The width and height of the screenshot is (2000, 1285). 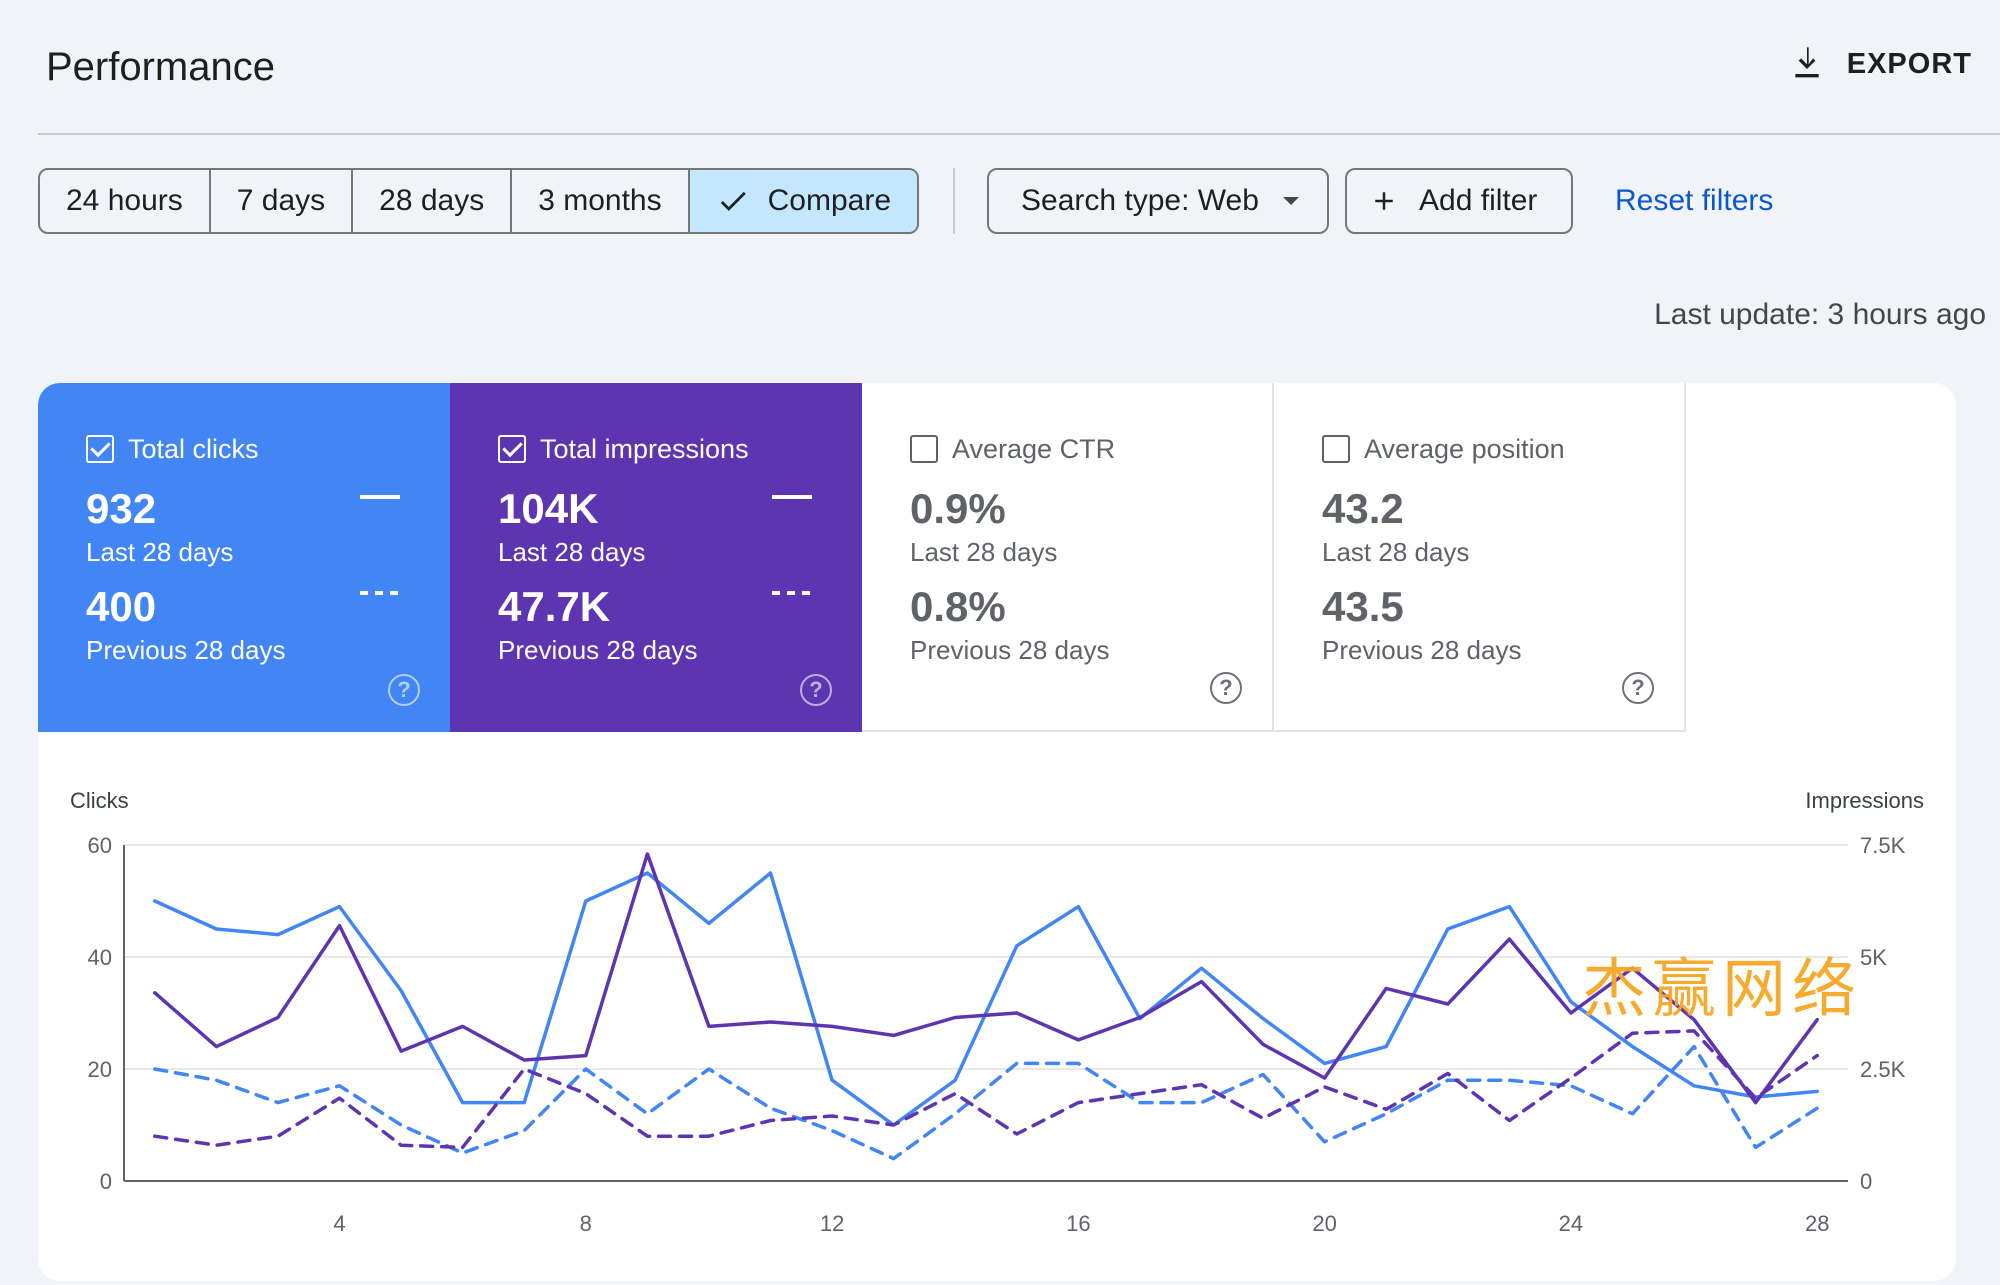 I want to click on date-range-28-days: 28 days, so click(x=433, y=201).